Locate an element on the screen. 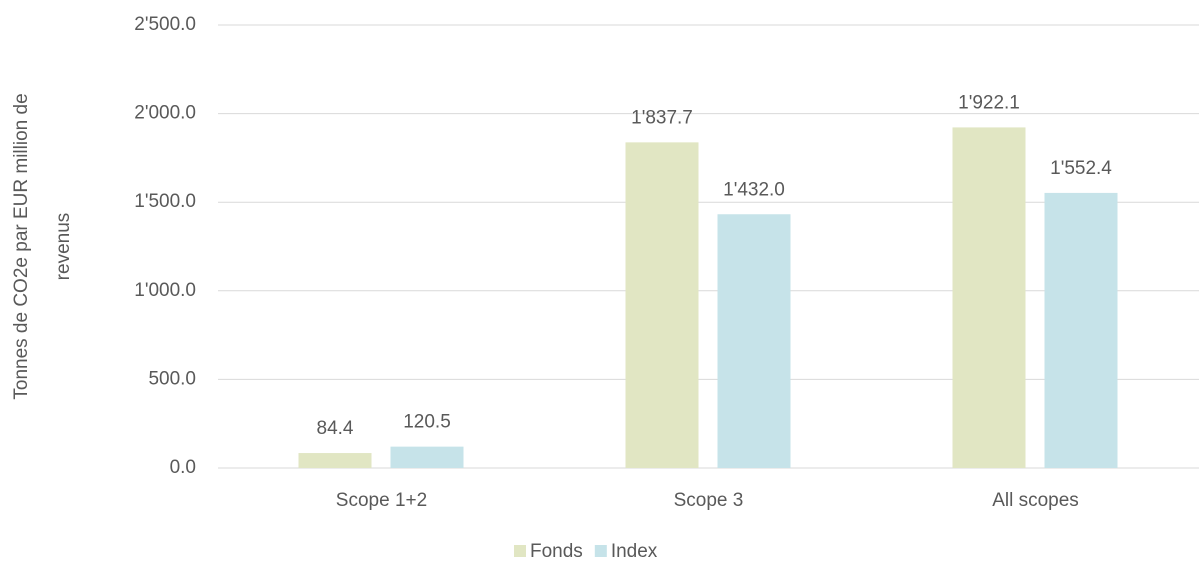 The height and width of the screenshot is (568, 1199). x-tick-label: All scopes is located at coordinates (1035, 500).